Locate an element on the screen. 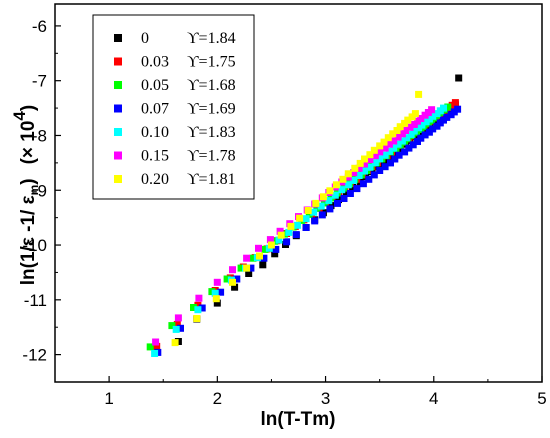 The height and width of the screenshot is (438, 550). y-axis-title: ln(1/ε -1/ εm) (× 104) is located at coordinates (25, 195).